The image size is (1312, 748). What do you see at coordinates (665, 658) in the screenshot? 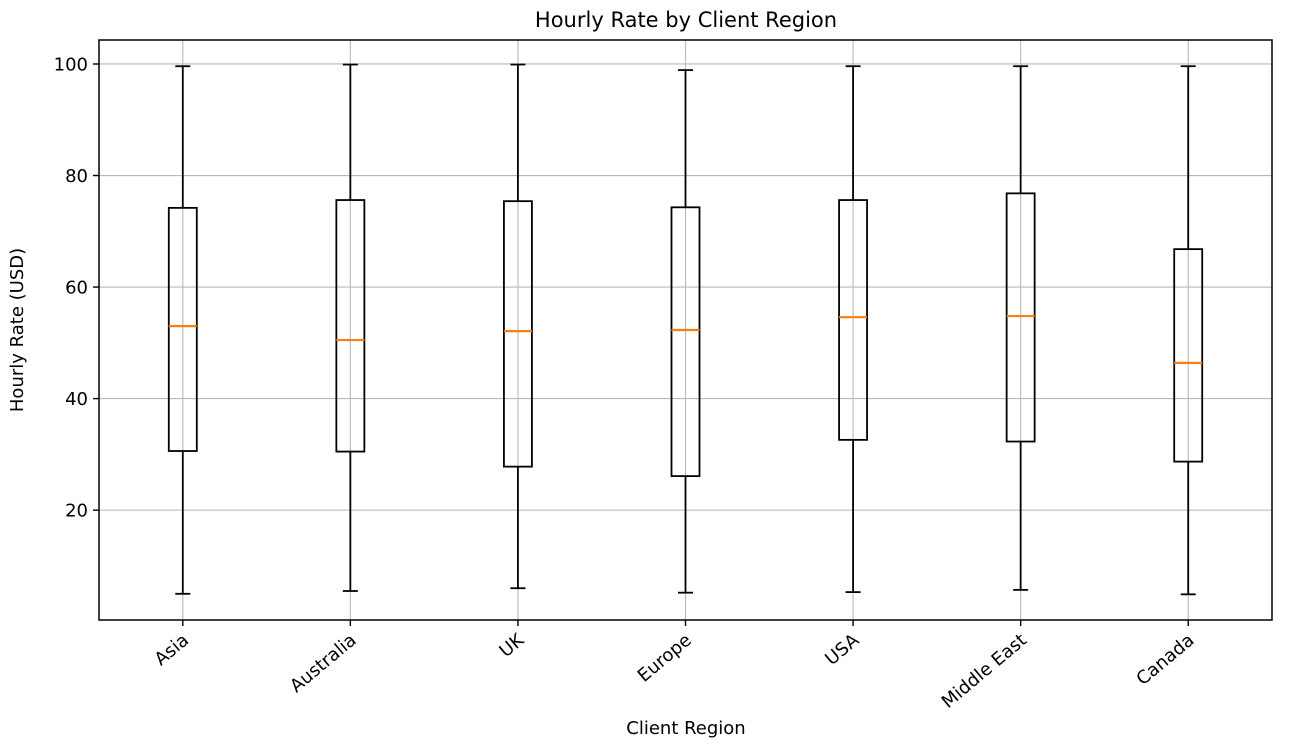
I see `x-tick-label-europe: Europe` at bounding box center [665, 658].